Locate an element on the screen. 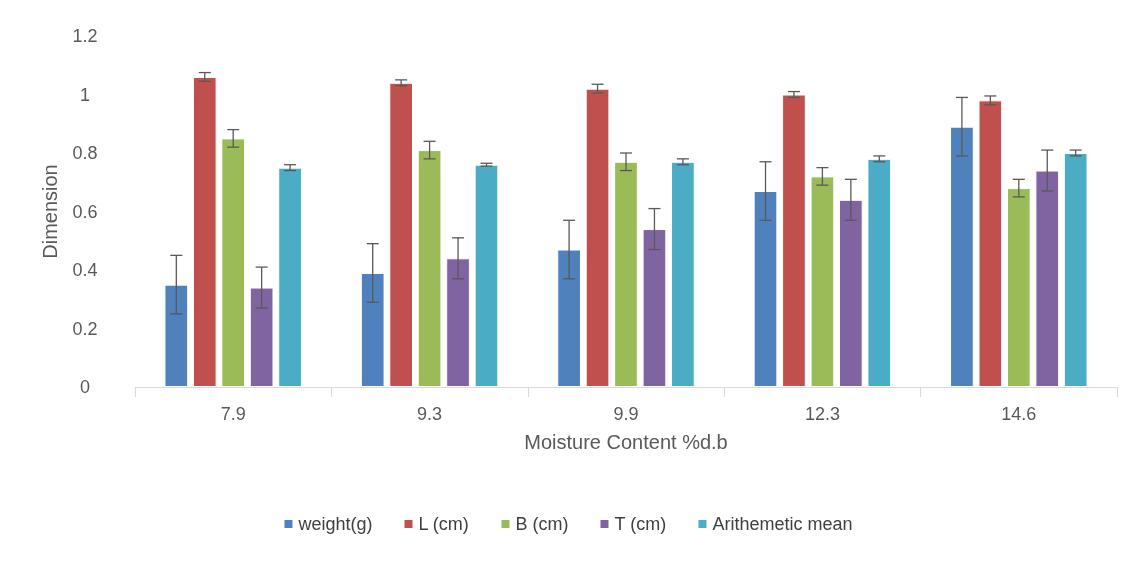  legend-label: Arithemetic mean is located at coordinates (782, 524).